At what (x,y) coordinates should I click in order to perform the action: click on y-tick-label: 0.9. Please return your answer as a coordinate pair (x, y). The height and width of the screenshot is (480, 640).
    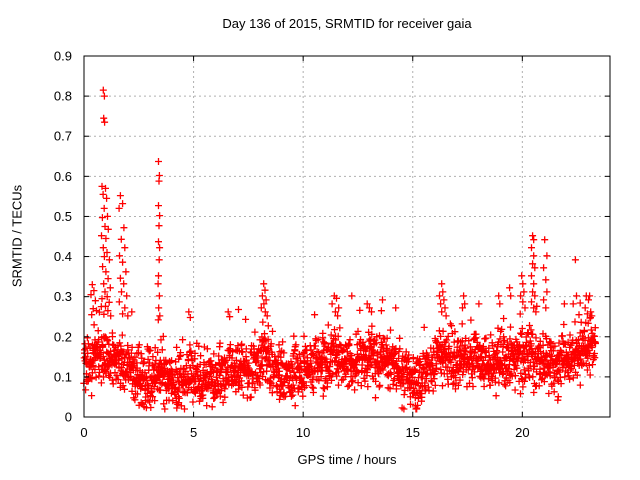
    Looking at the image, I should click on (63, 56).